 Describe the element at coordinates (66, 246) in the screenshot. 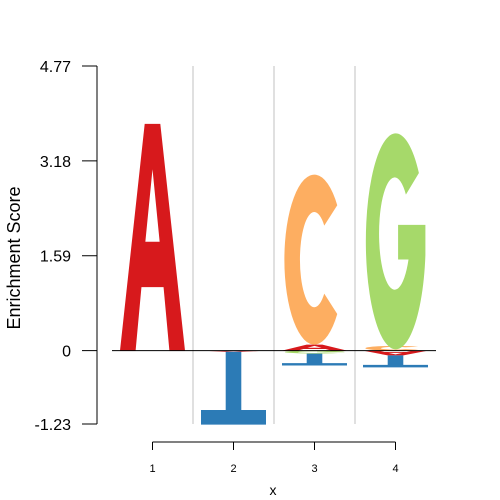

I see `y-axis: -1.23 0 1.59 3.18 4.77` at that location.